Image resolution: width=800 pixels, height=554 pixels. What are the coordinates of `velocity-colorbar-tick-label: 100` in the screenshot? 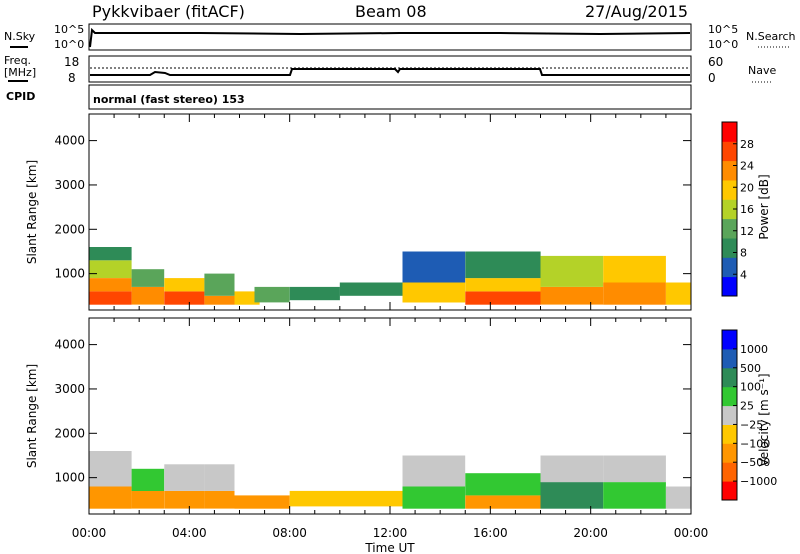 It's located at (750, 387).